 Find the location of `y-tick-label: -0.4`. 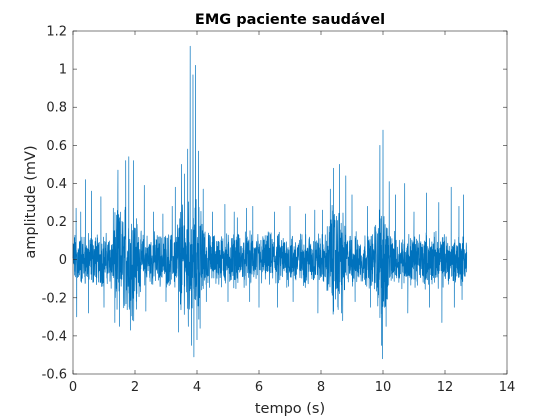

y-tick-label: -0.4 is located at coordinates (54, 336).